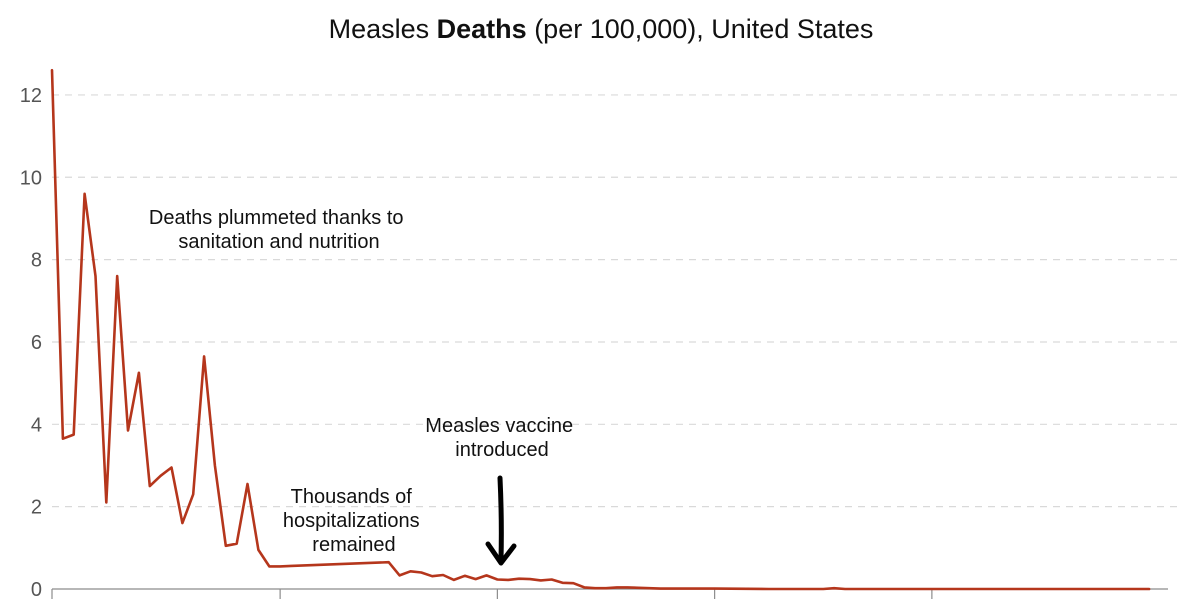  What do you see at coordinates (482, 29) in the screenshot?
I see `chart-title-bold: Deaths` at bounding box center [482, 29].